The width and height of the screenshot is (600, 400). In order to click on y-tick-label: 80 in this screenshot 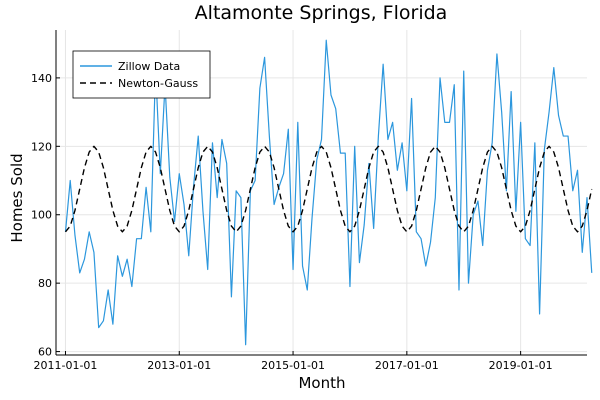, I will do `click(45, 283)`.